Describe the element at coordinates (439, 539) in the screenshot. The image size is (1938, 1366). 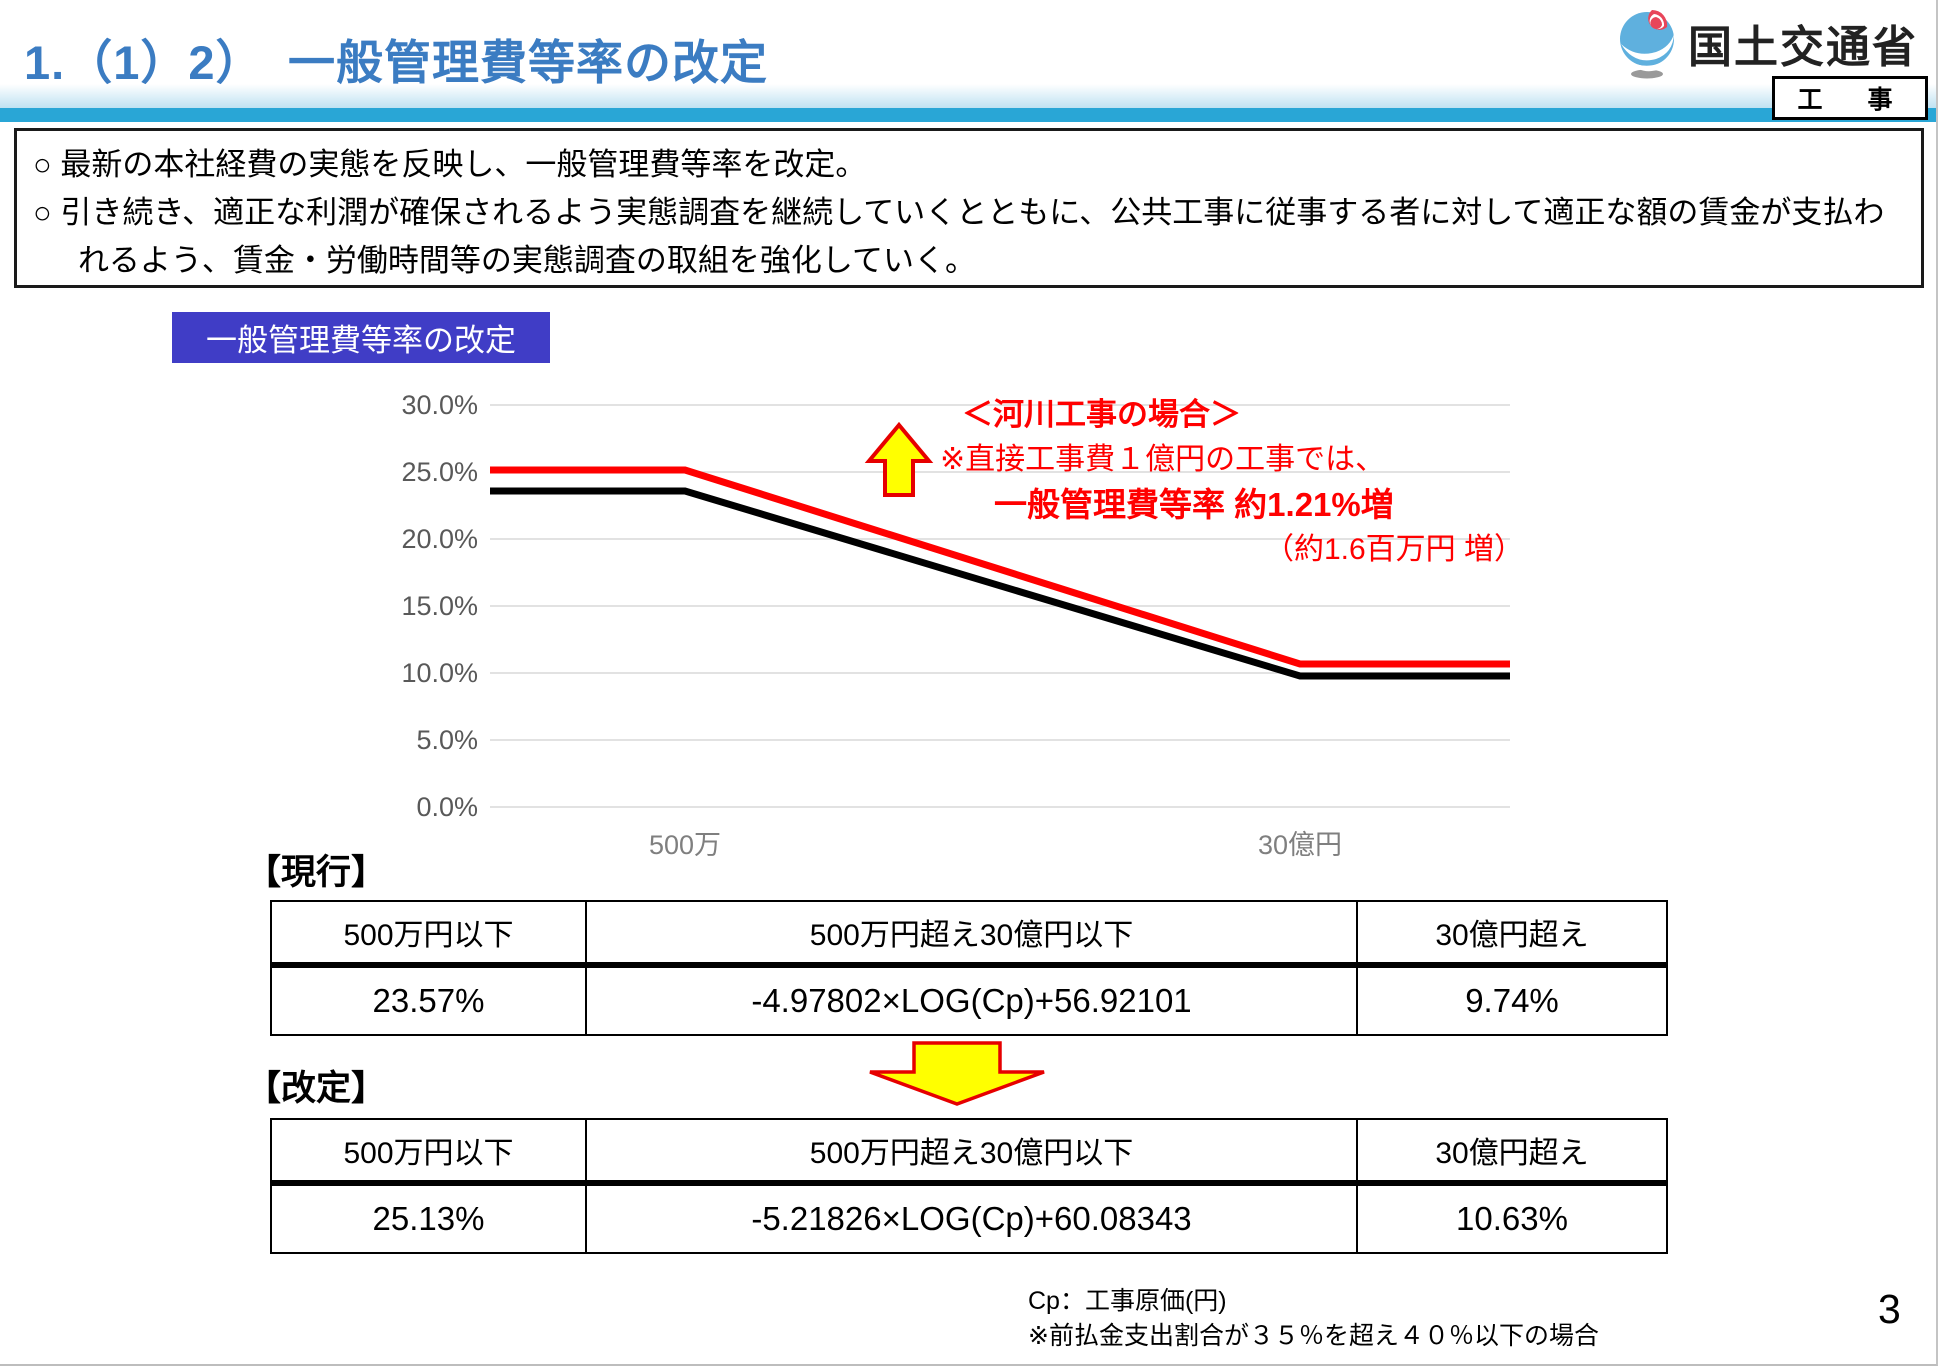
I see `y-tick-label: 20.0%` at that location.